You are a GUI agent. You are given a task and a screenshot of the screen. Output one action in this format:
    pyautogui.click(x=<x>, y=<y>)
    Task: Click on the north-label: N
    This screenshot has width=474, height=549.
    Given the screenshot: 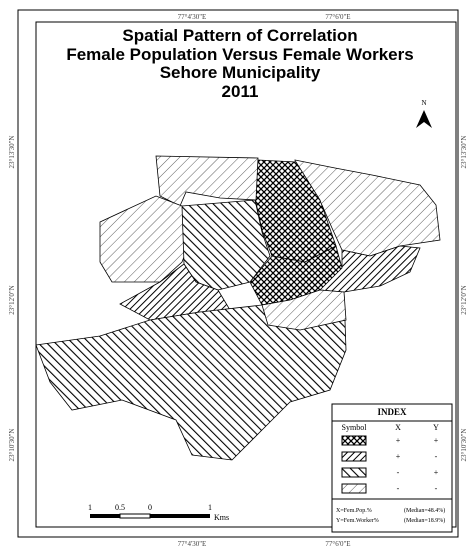 What is the action you would take?
    pyautogui.click(x=423, y=103)
    